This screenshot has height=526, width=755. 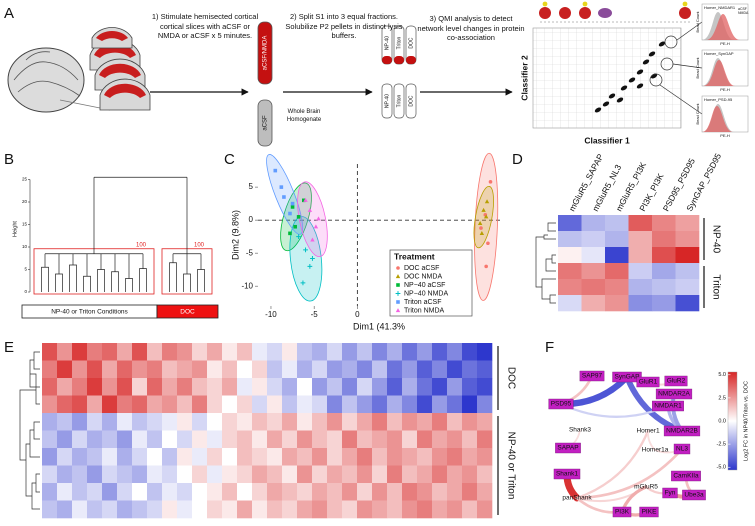 I want to click on legend-label: NP−40 aCSF, so click(x=424, y=285).